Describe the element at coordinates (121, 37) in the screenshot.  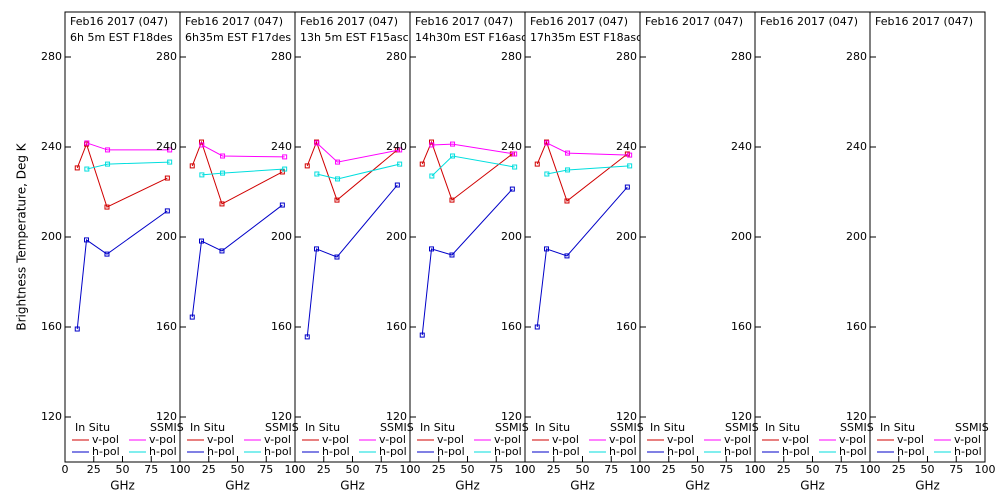
I see `panel-subtitle: 6h 5m EST F18des` at that location.